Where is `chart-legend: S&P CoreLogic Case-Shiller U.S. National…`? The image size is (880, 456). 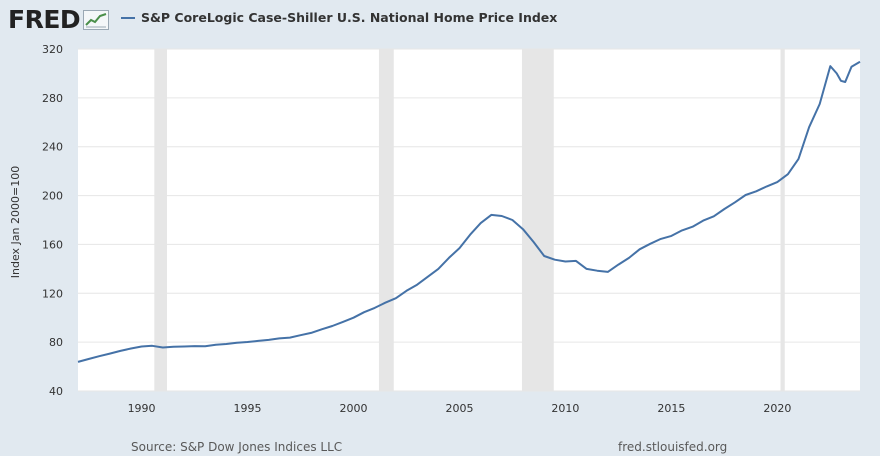
chart-legend: S&P CoreLogic Case-Shiller U.S. National… is located at coordinates (339, 17).